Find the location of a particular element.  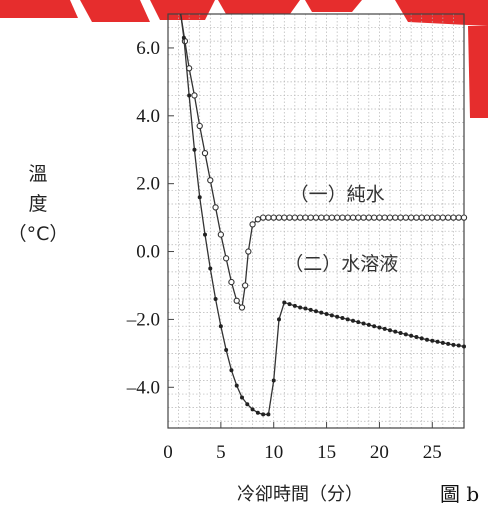

y-tick-label: 6.0 is located at coordinates (148, 48).